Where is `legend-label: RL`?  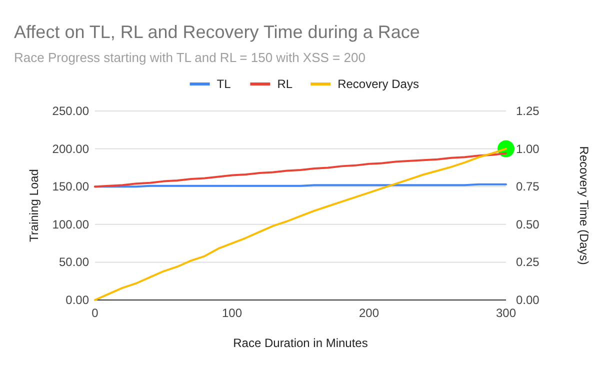
legend-label: RL is located at coordinates (285, 84).